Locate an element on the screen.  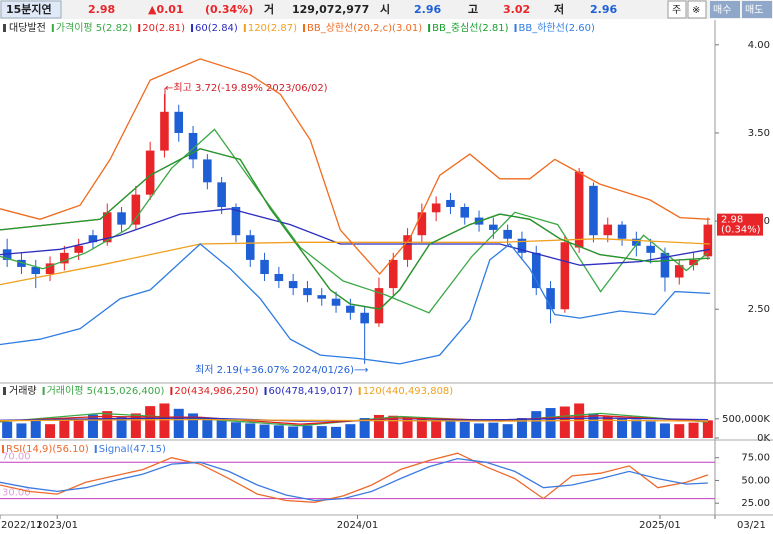
legend-title: 대당발전 is located at coordinates (27, 28).